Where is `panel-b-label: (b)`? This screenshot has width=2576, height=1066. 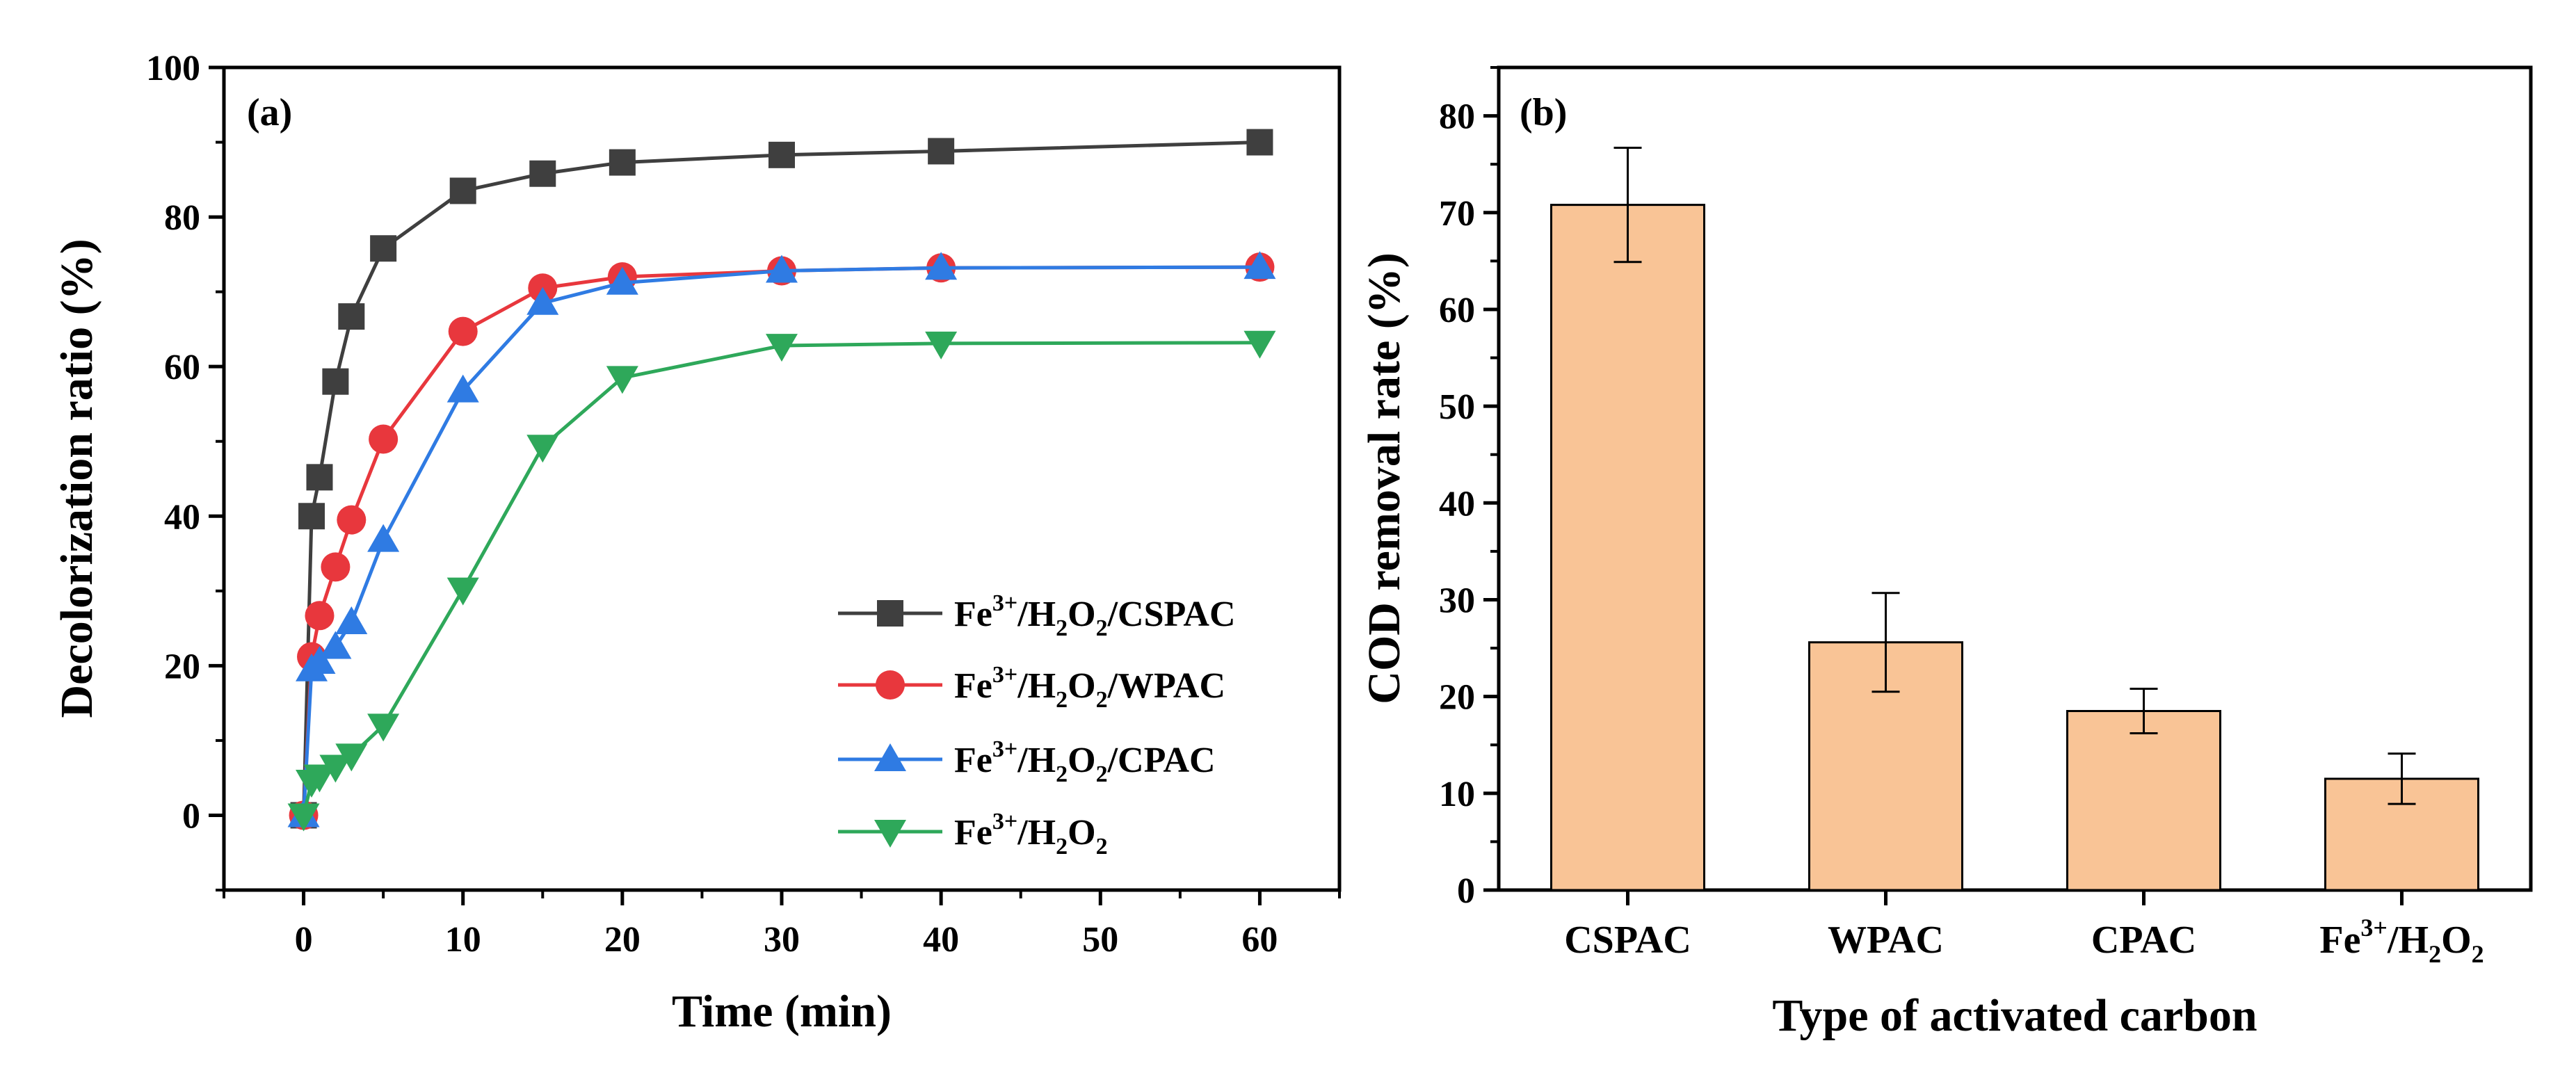
panel-b-label: (b) is located at coordinates (1544, 112).